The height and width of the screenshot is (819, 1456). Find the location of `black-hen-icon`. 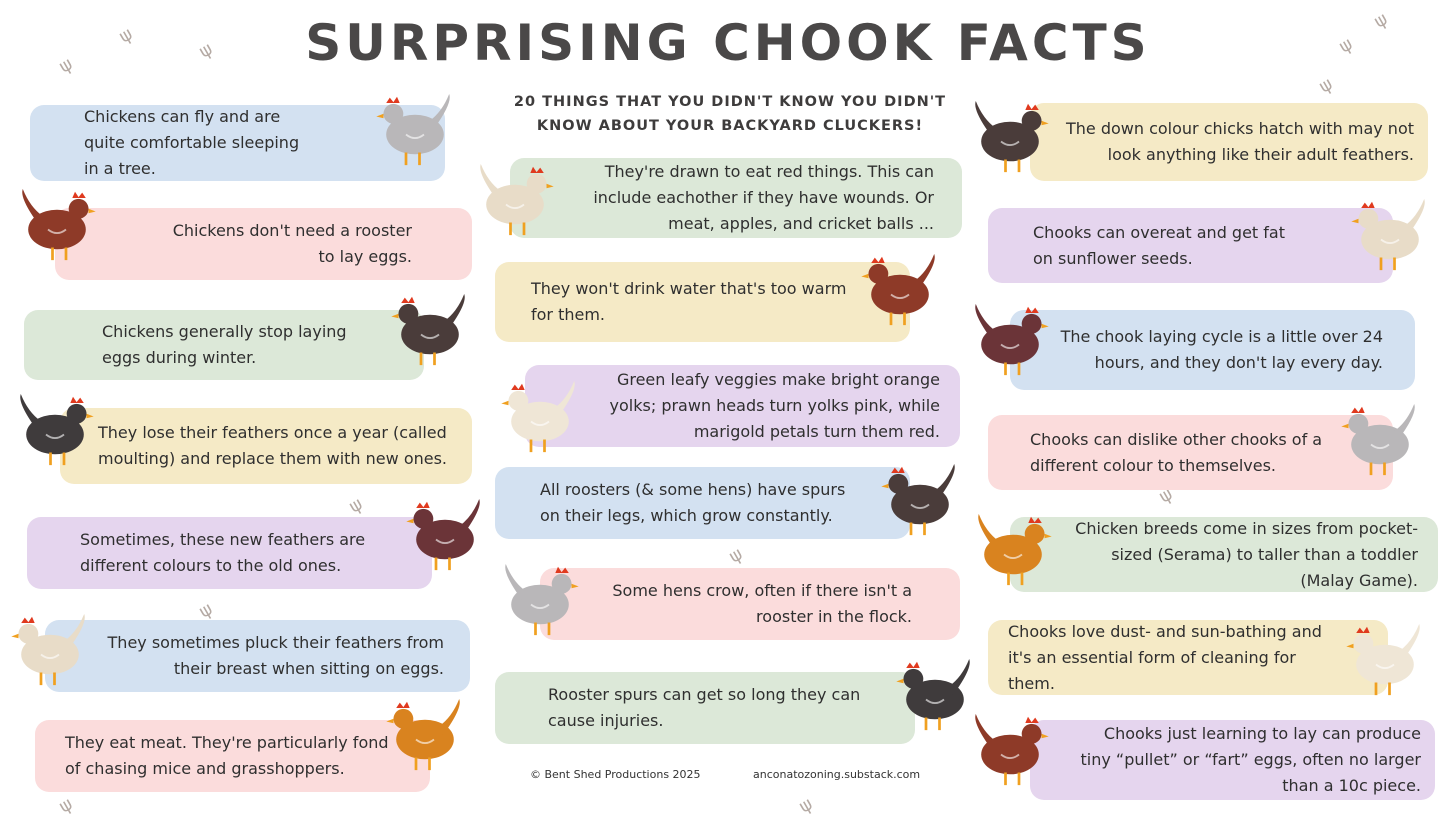

black-hen-icon is located at coordinates (57, 429).